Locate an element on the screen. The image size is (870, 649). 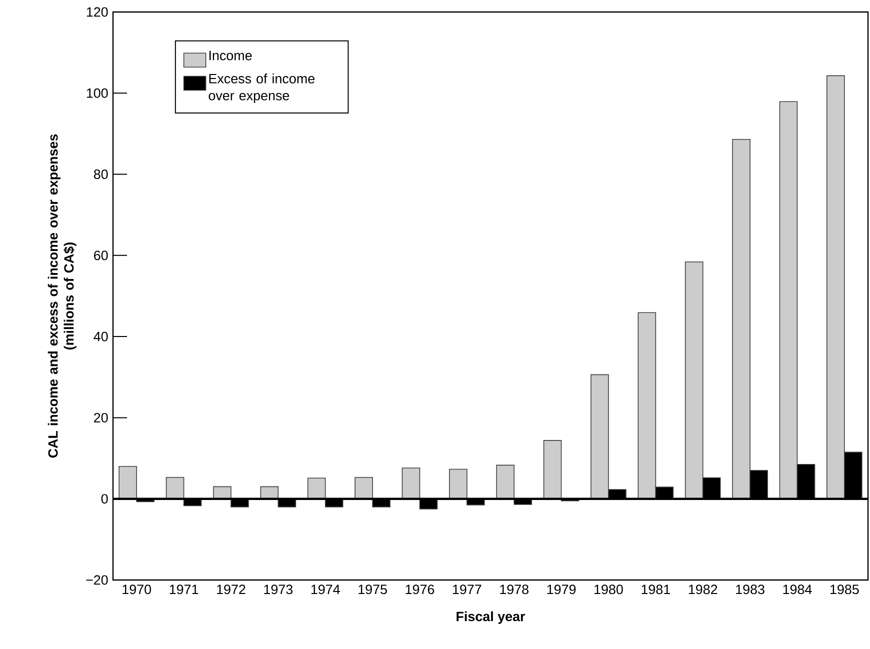
y-tick-label: 40 is located at coordinates (101, 337).